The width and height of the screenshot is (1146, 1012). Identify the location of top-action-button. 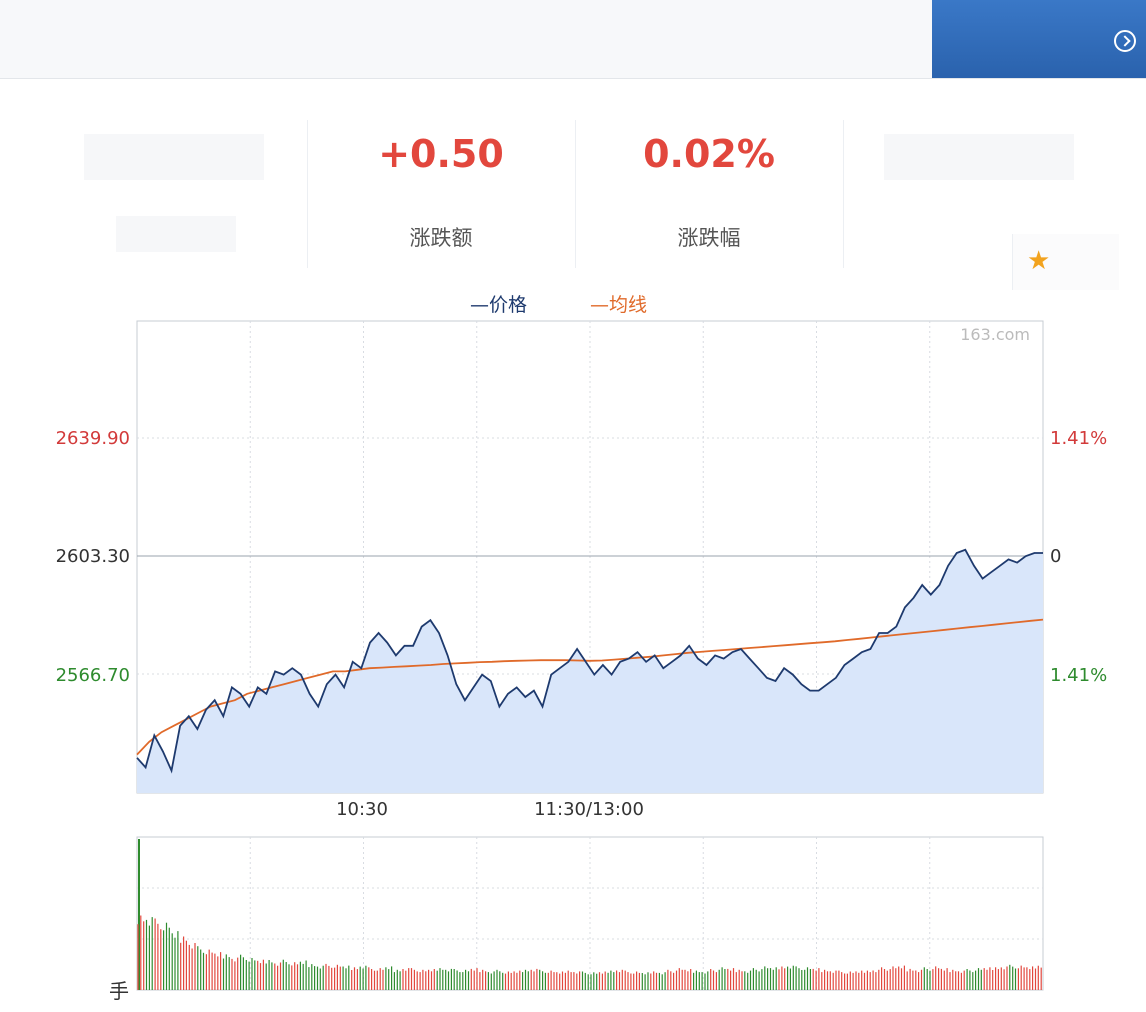
(1039, 39).